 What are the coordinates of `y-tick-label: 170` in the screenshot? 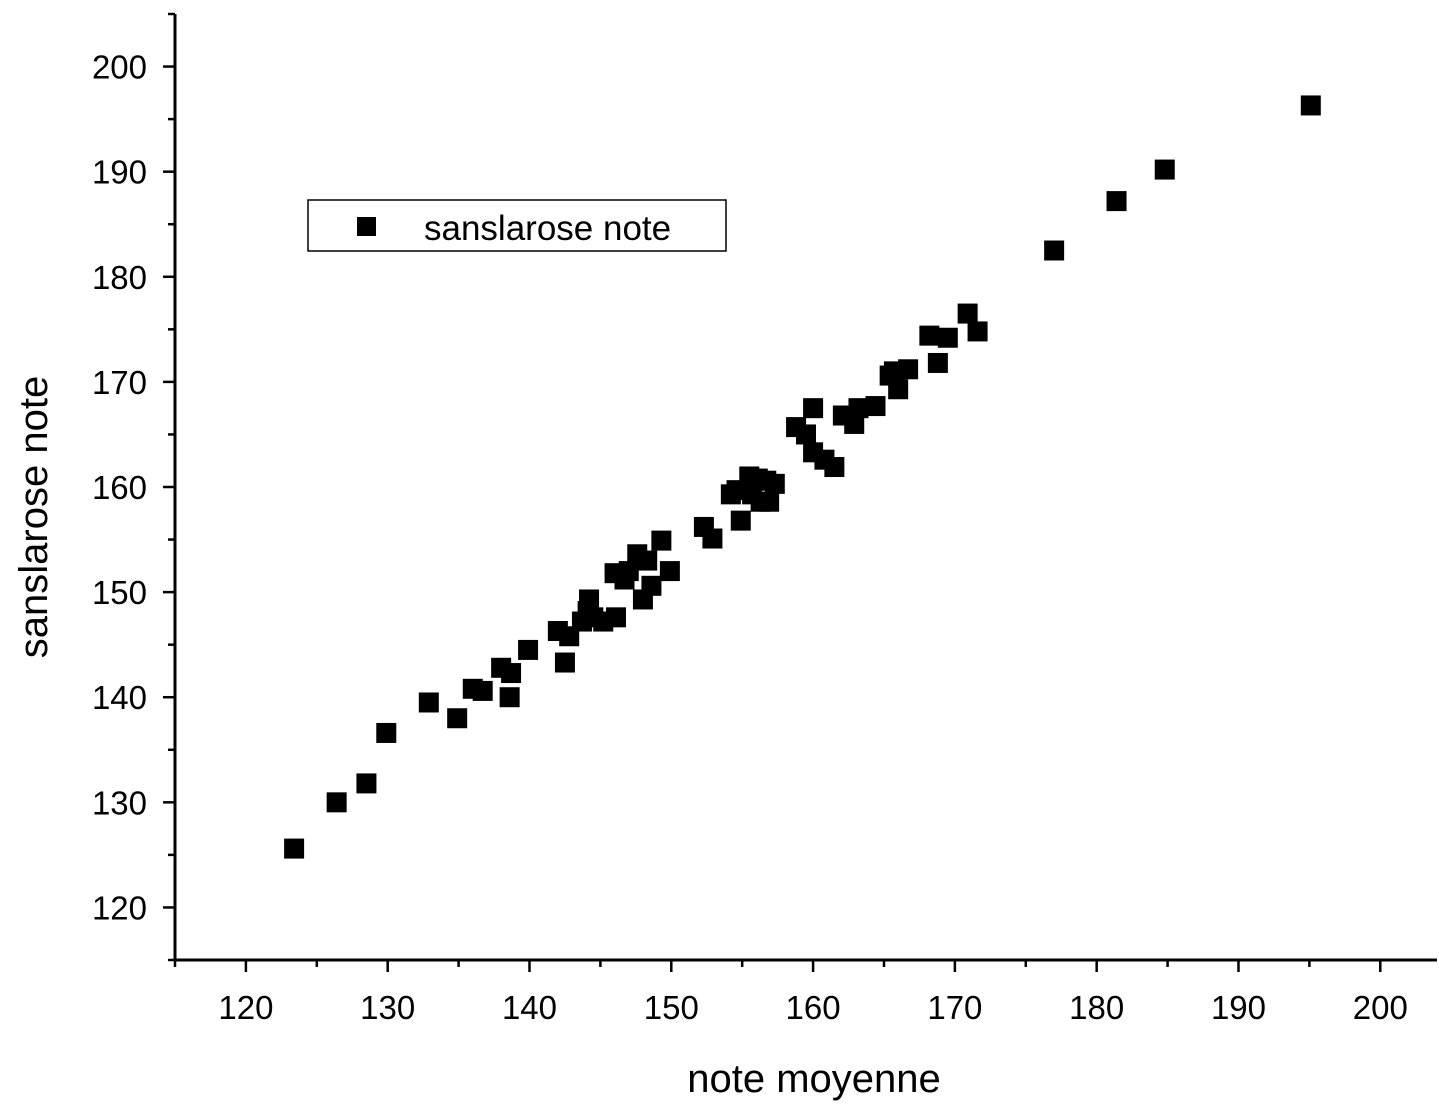 It's located at (119, 382).